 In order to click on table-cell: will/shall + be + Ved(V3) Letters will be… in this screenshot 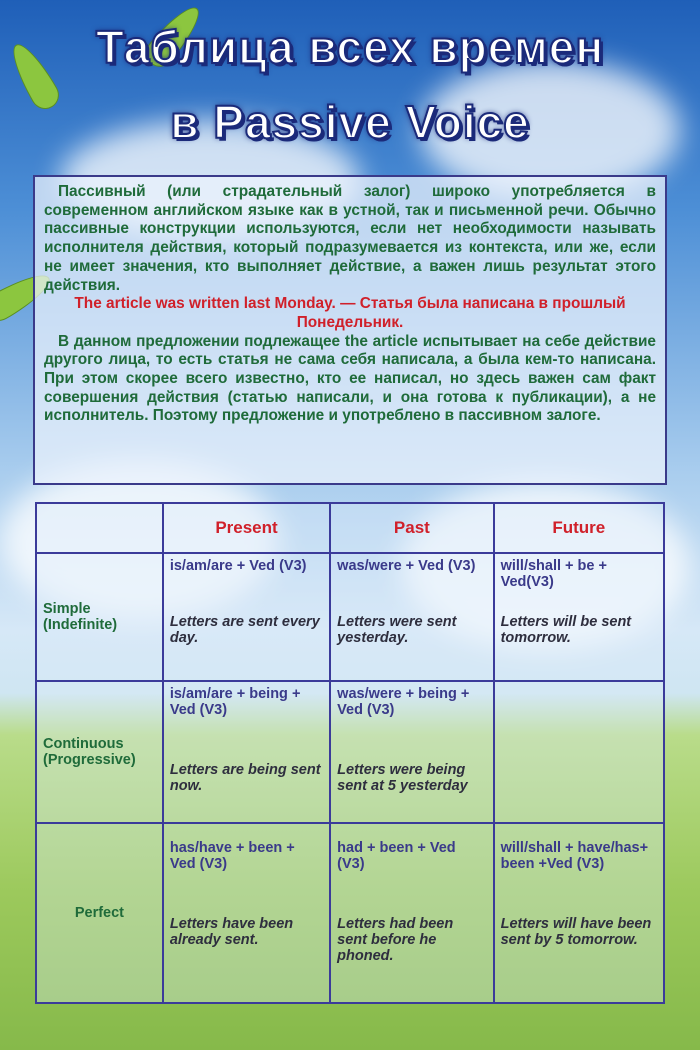, I will do `click(579, 617)`.